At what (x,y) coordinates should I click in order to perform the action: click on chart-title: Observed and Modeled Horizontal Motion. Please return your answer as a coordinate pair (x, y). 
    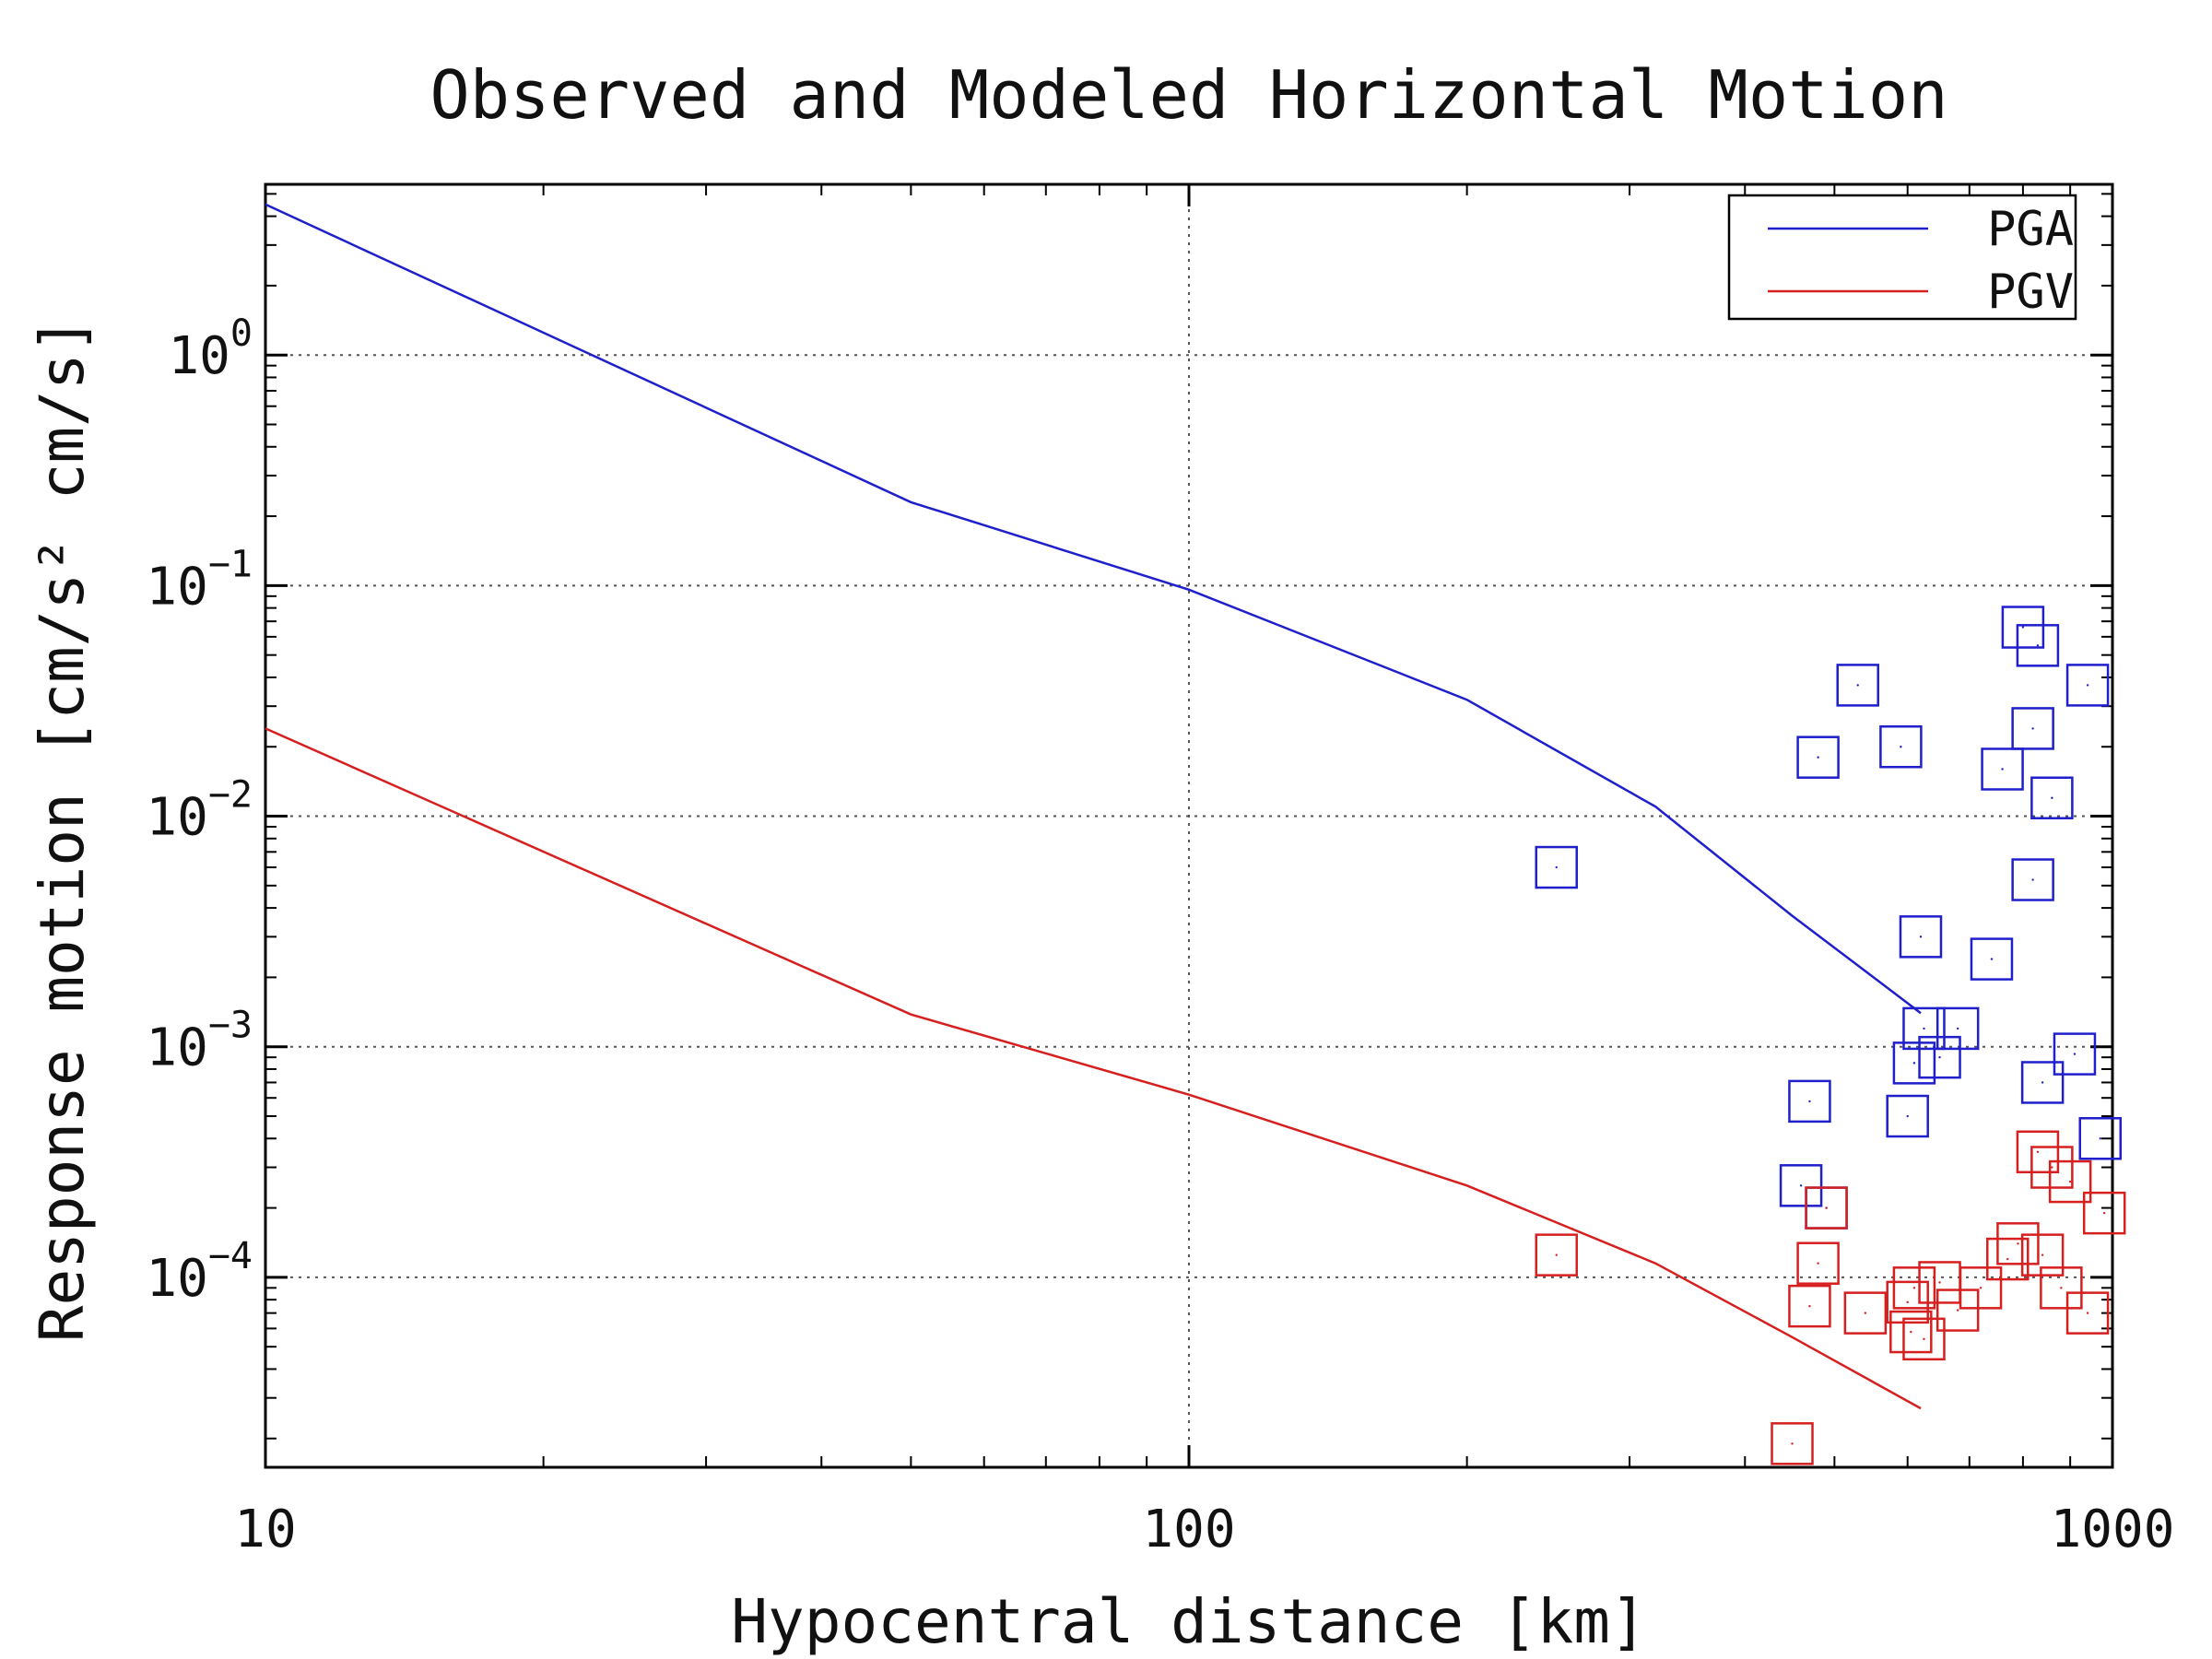
    Looking at the image, I should click on (1188, 95).